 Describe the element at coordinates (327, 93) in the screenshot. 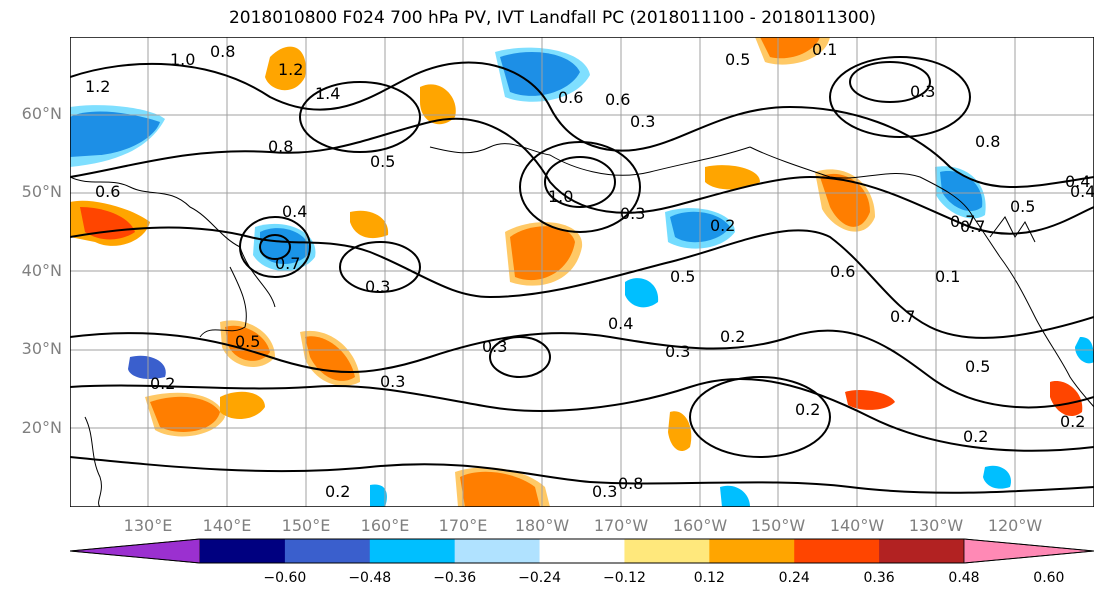

I see `contour-label: 1.4` at that location.